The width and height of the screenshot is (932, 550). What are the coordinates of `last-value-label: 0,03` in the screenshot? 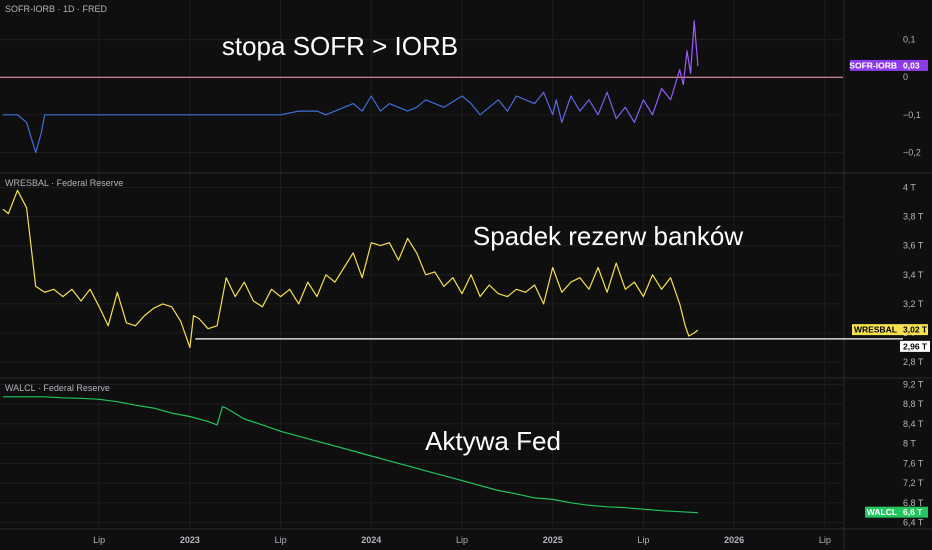 It's located at (911, 65).